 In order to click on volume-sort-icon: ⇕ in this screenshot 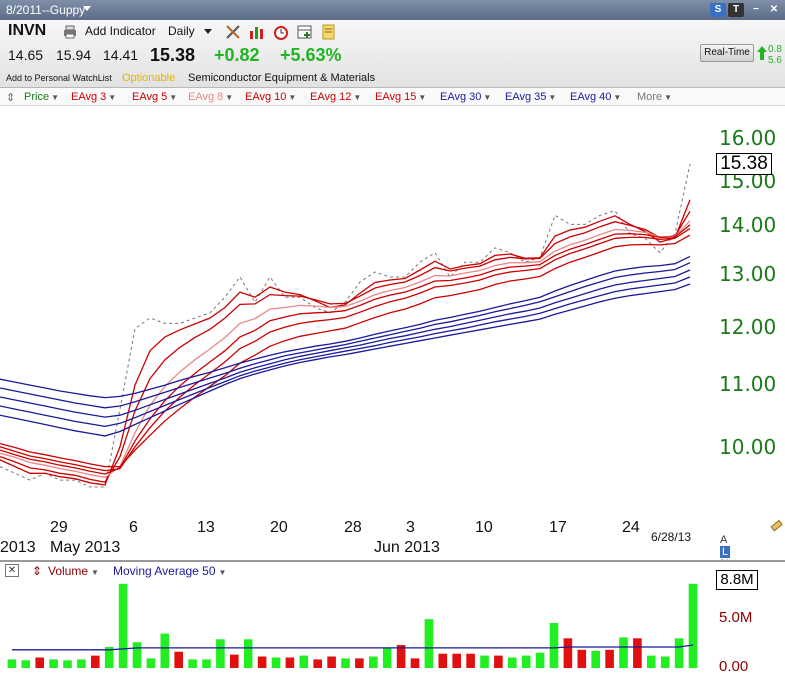, I will do `click(37, 571)`.